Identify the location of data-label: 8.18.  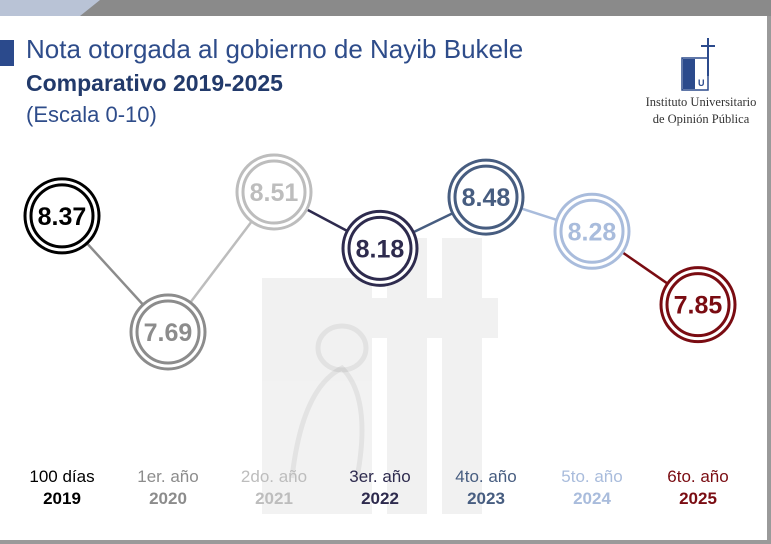
(380, 249).